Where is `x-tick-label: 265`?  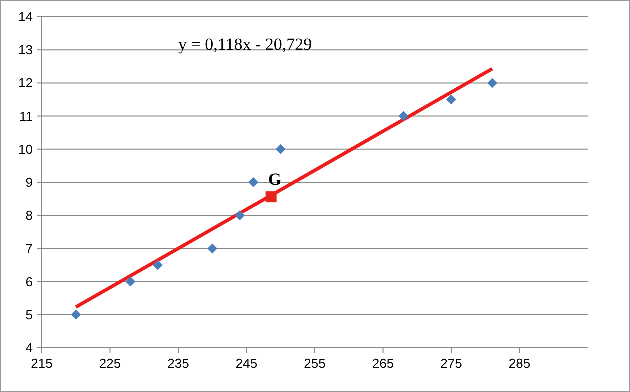 x-tick-label: 265 is located at coordinates (383, 363).